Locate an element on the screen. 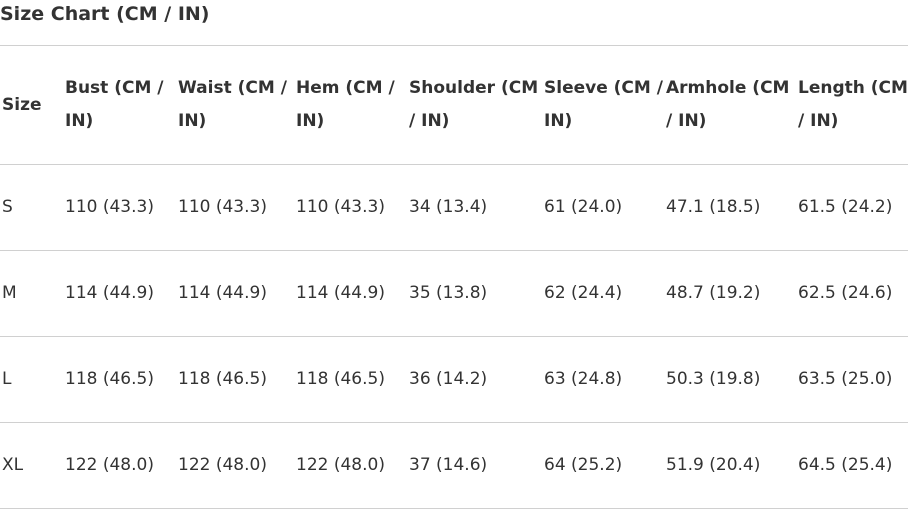 This screenshot has width=908, height=514. cell: 61.5 (24.2) is located at coordinates (851, 207).